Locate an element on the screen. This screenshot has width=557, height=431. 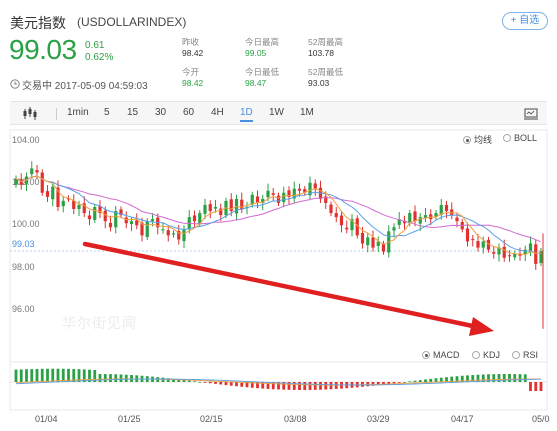
clock-icon is located at coordinates (15, 84).